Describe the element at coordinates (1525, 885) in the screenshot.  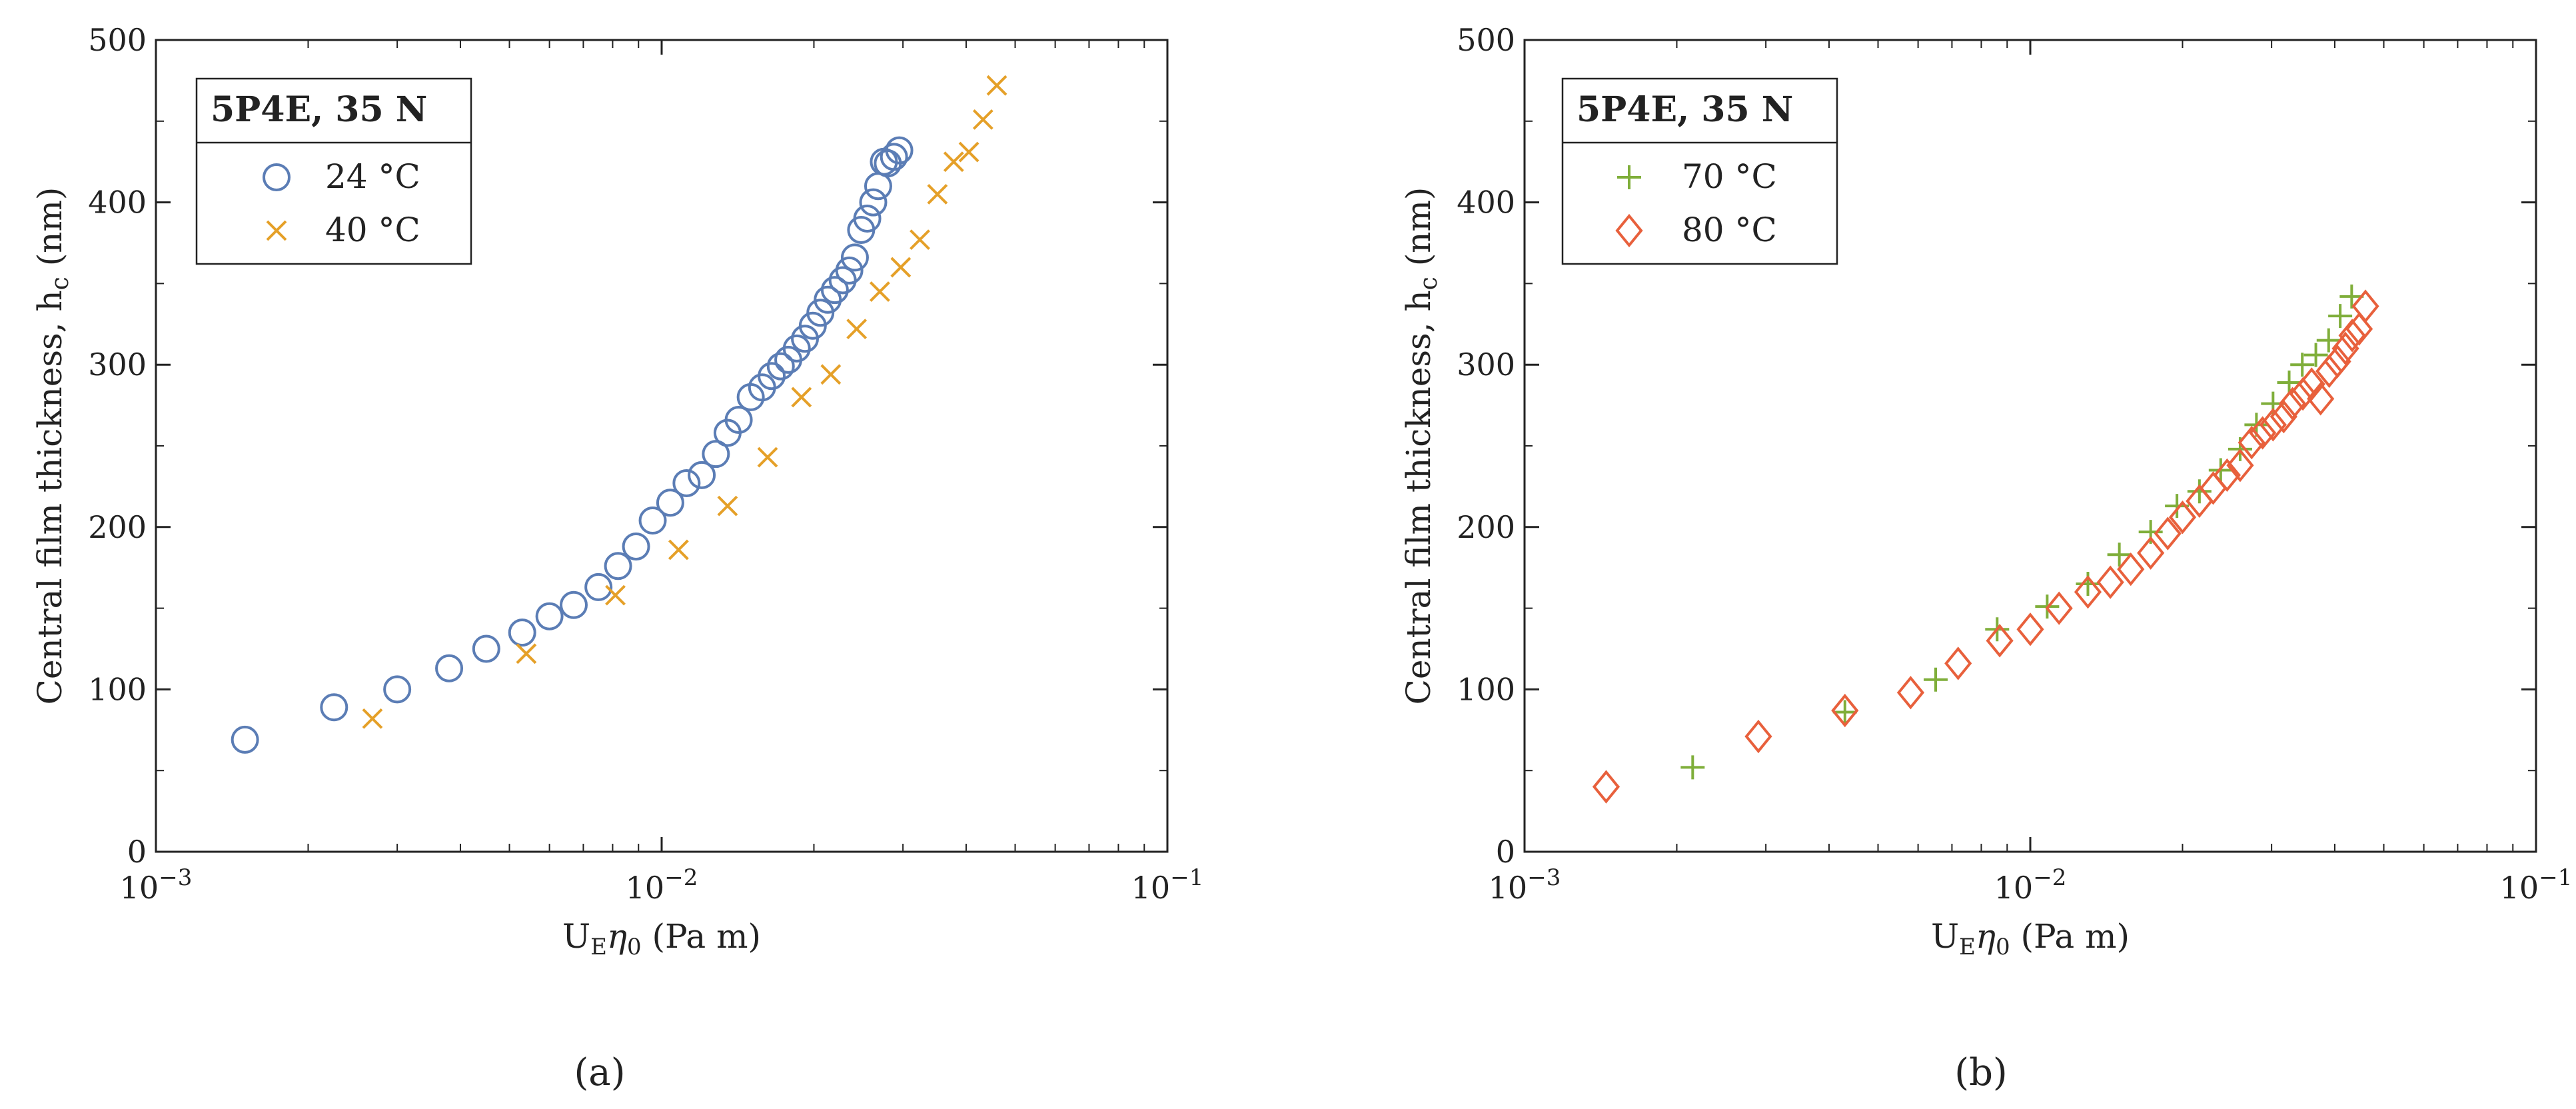
I see `x-tick-label: 10⁻³` at that location.